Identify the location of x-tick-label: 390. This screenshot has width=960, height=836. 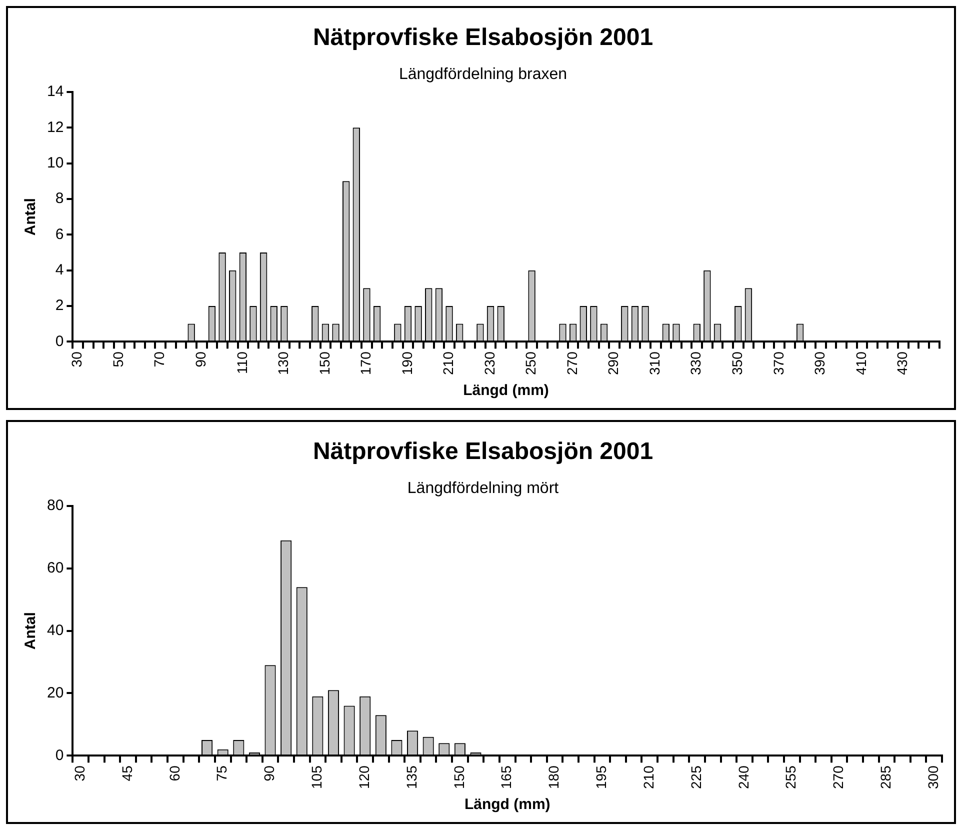
(820, 363).